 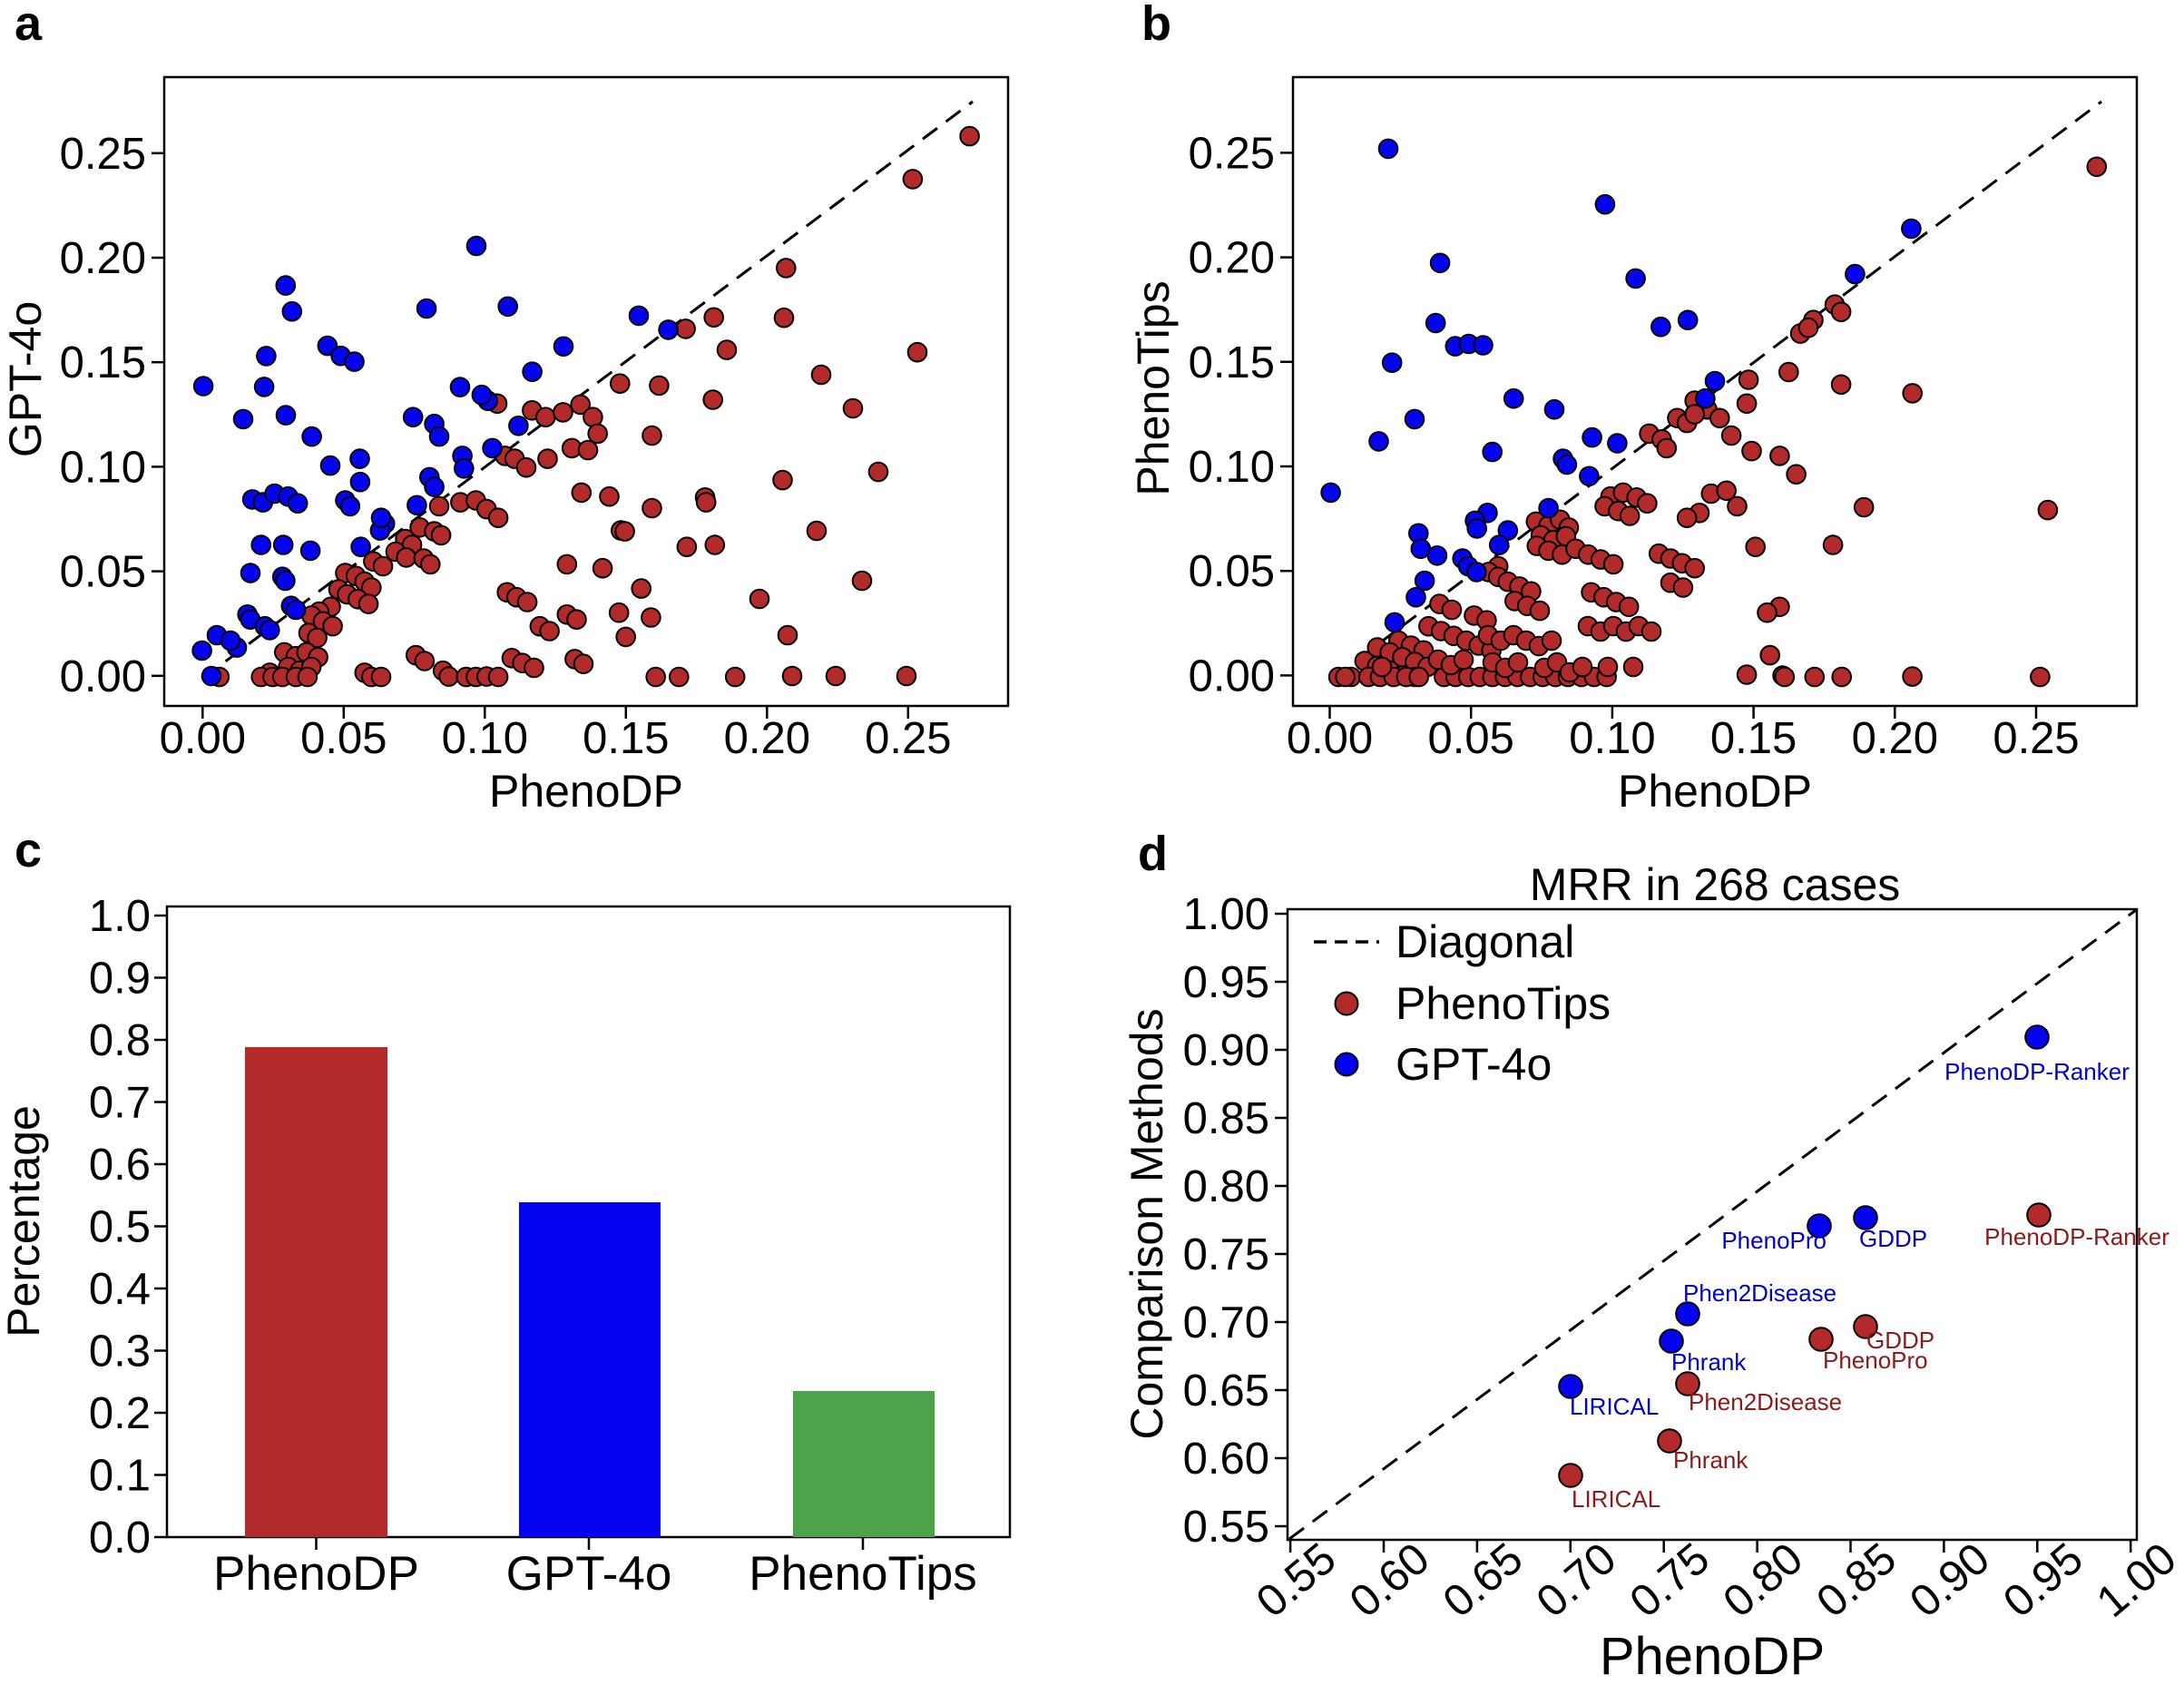 I want to click on svg-text: a, so click(x=29, y=26).